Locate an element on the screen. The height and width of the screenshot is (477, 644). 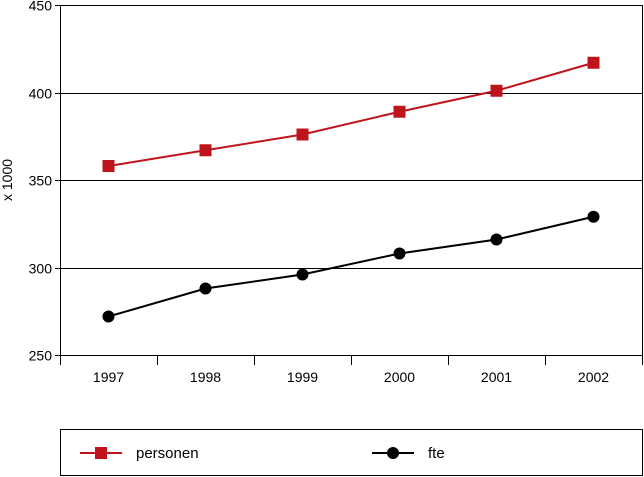
x-tick-label: 1998 is located at coordinates (205, 377).